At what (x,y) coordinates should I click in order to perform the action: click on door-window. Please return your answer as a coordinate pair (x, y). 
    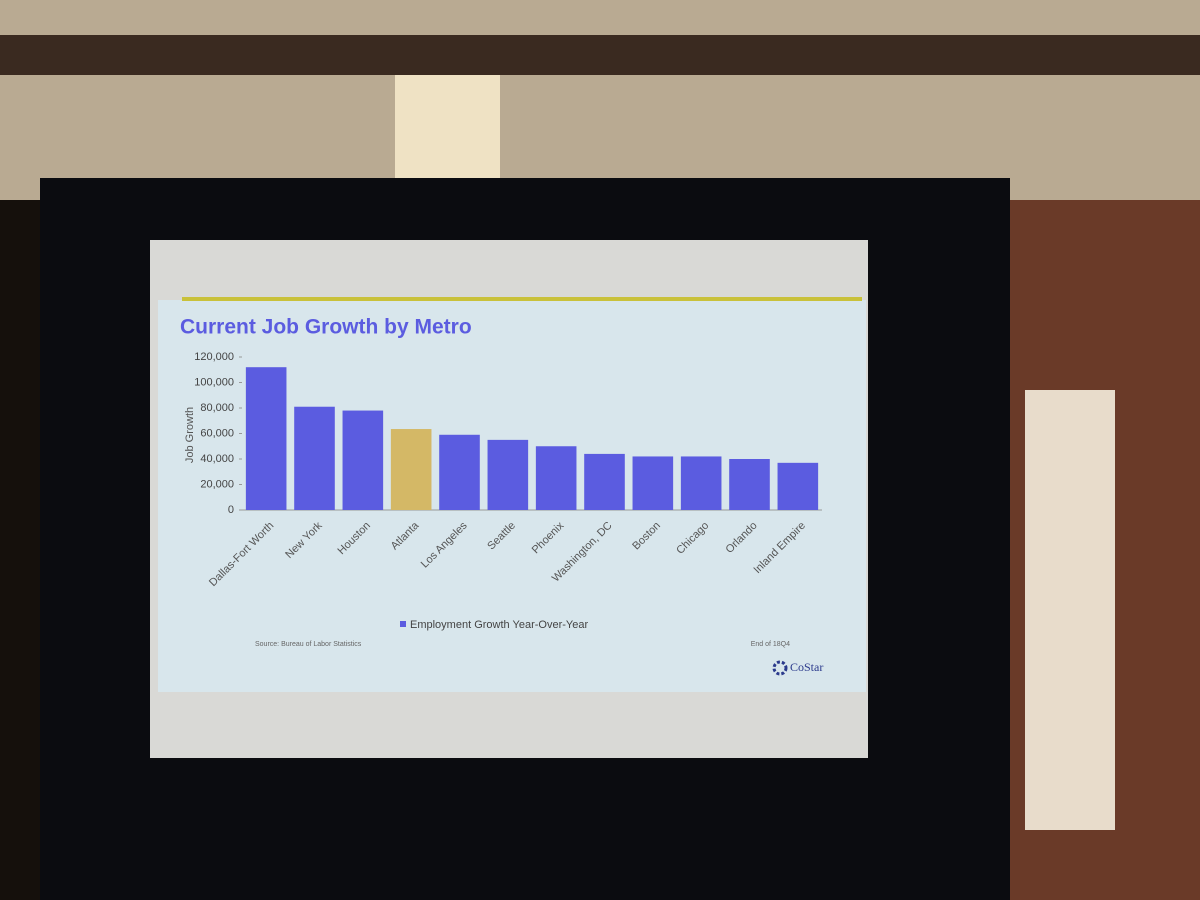
    Looking at the image, I should click on (1070, 610).